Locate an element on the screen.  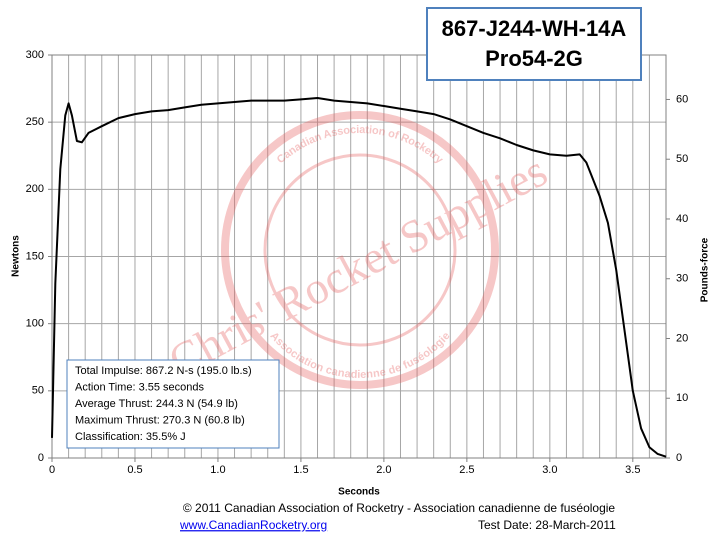
info-line: Total Impulse: 867.2 N-s (195.0 lb.s) is located at coordinates (163, 371).